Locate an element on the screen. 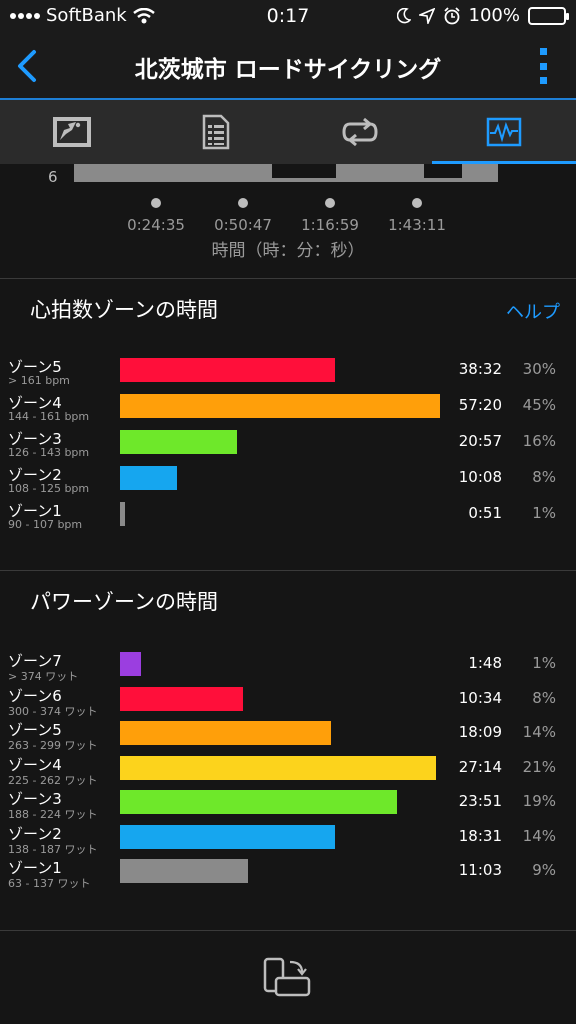 This screenshot has height=1024, width=576. battery-percent: 100% is located at coordinates (494, 15).